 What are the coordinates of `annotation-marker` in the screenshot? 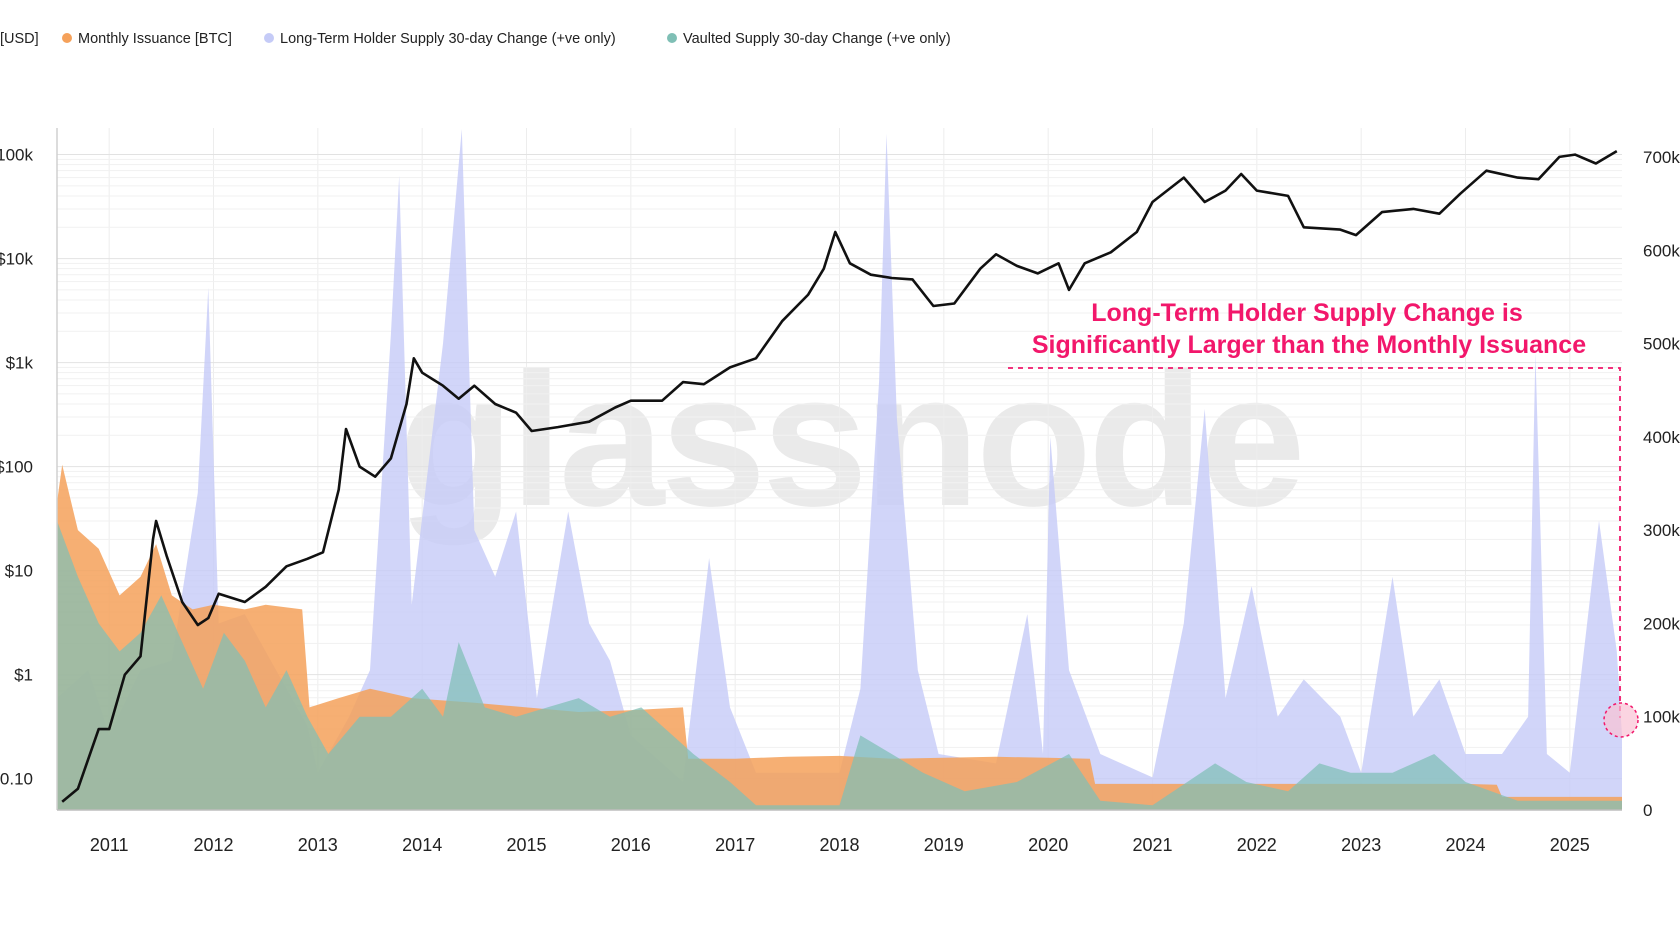 It's located at (1621, 720).